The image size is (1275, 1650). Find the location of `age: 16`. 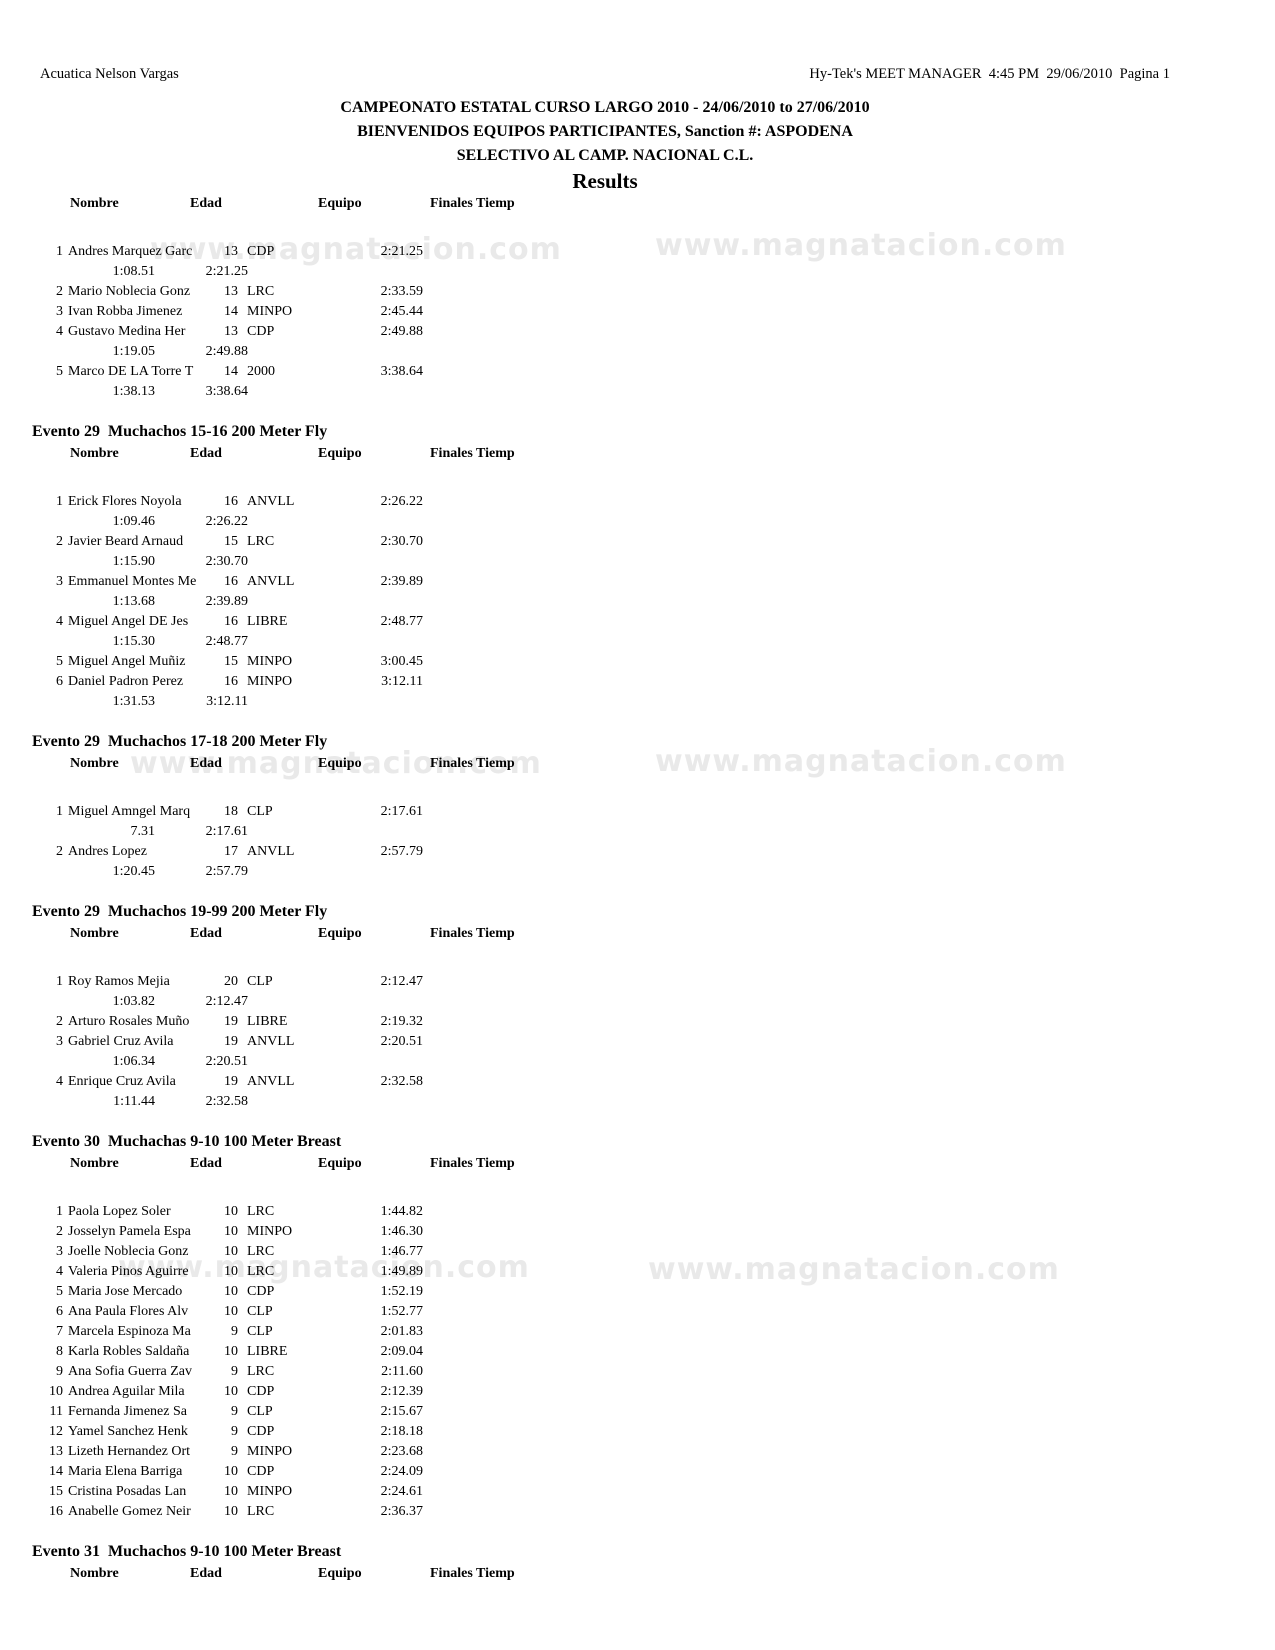

age: 16 is located at coordinates (231, 581).